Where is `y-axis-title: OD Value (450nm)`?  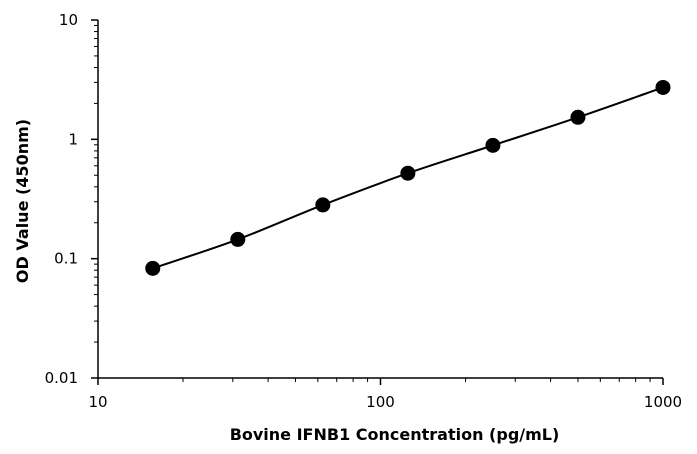
y-axis-title: OD Value (450nm) is located at coordinates (22, 201).